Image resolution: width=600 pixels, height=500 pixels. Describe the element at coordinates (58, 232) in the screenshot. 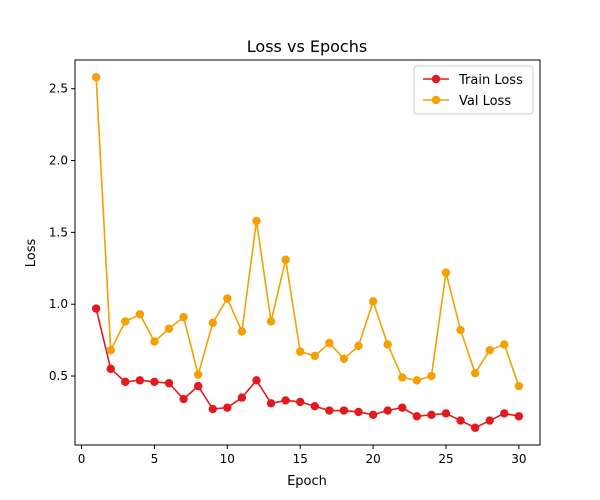

I see `y-tick-label: 1.5` at that location.